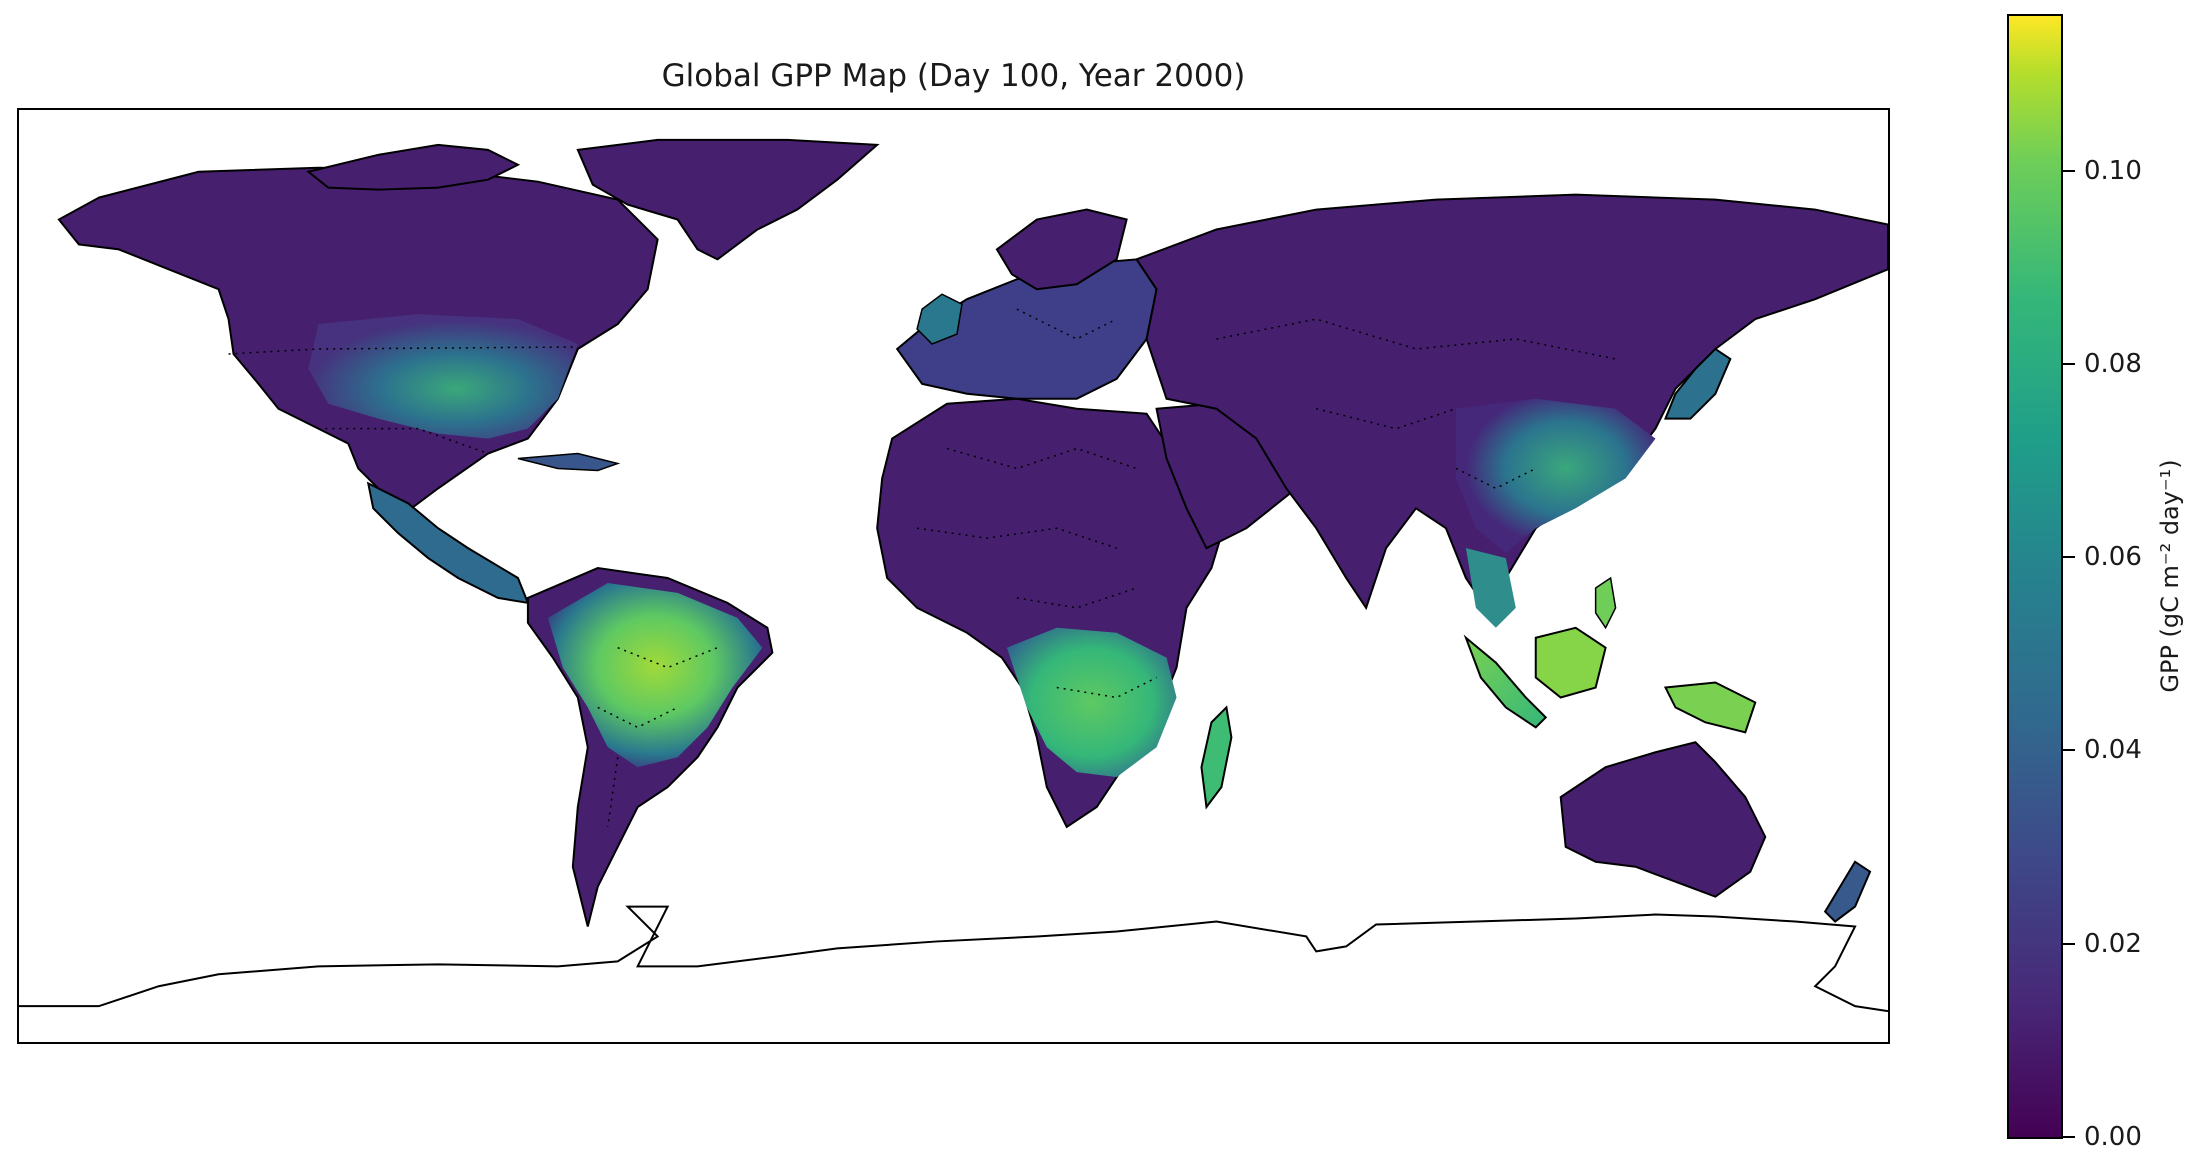 Image resolution: width=2196 pixels, height=1160 pixels. What do you see at coordinates (2113, 557) in the screenshot?
I see `colorbar-tick-label: 0.06` at bounding box center [2113, 557].